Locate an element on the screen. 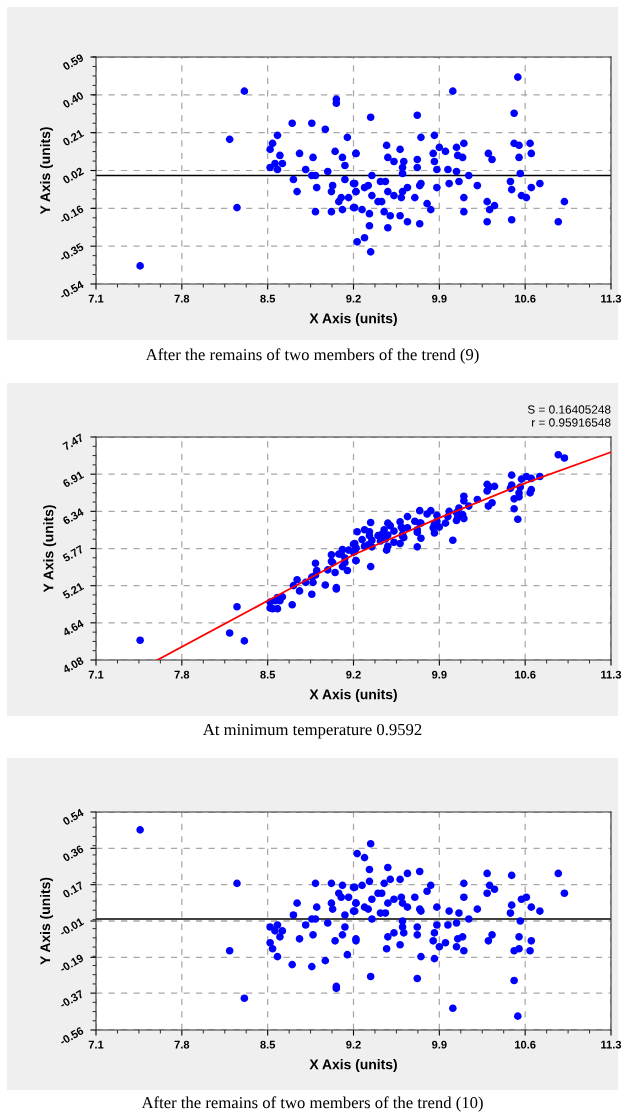  y-tick-label: -0.19 is located at coordinates (72, 963).